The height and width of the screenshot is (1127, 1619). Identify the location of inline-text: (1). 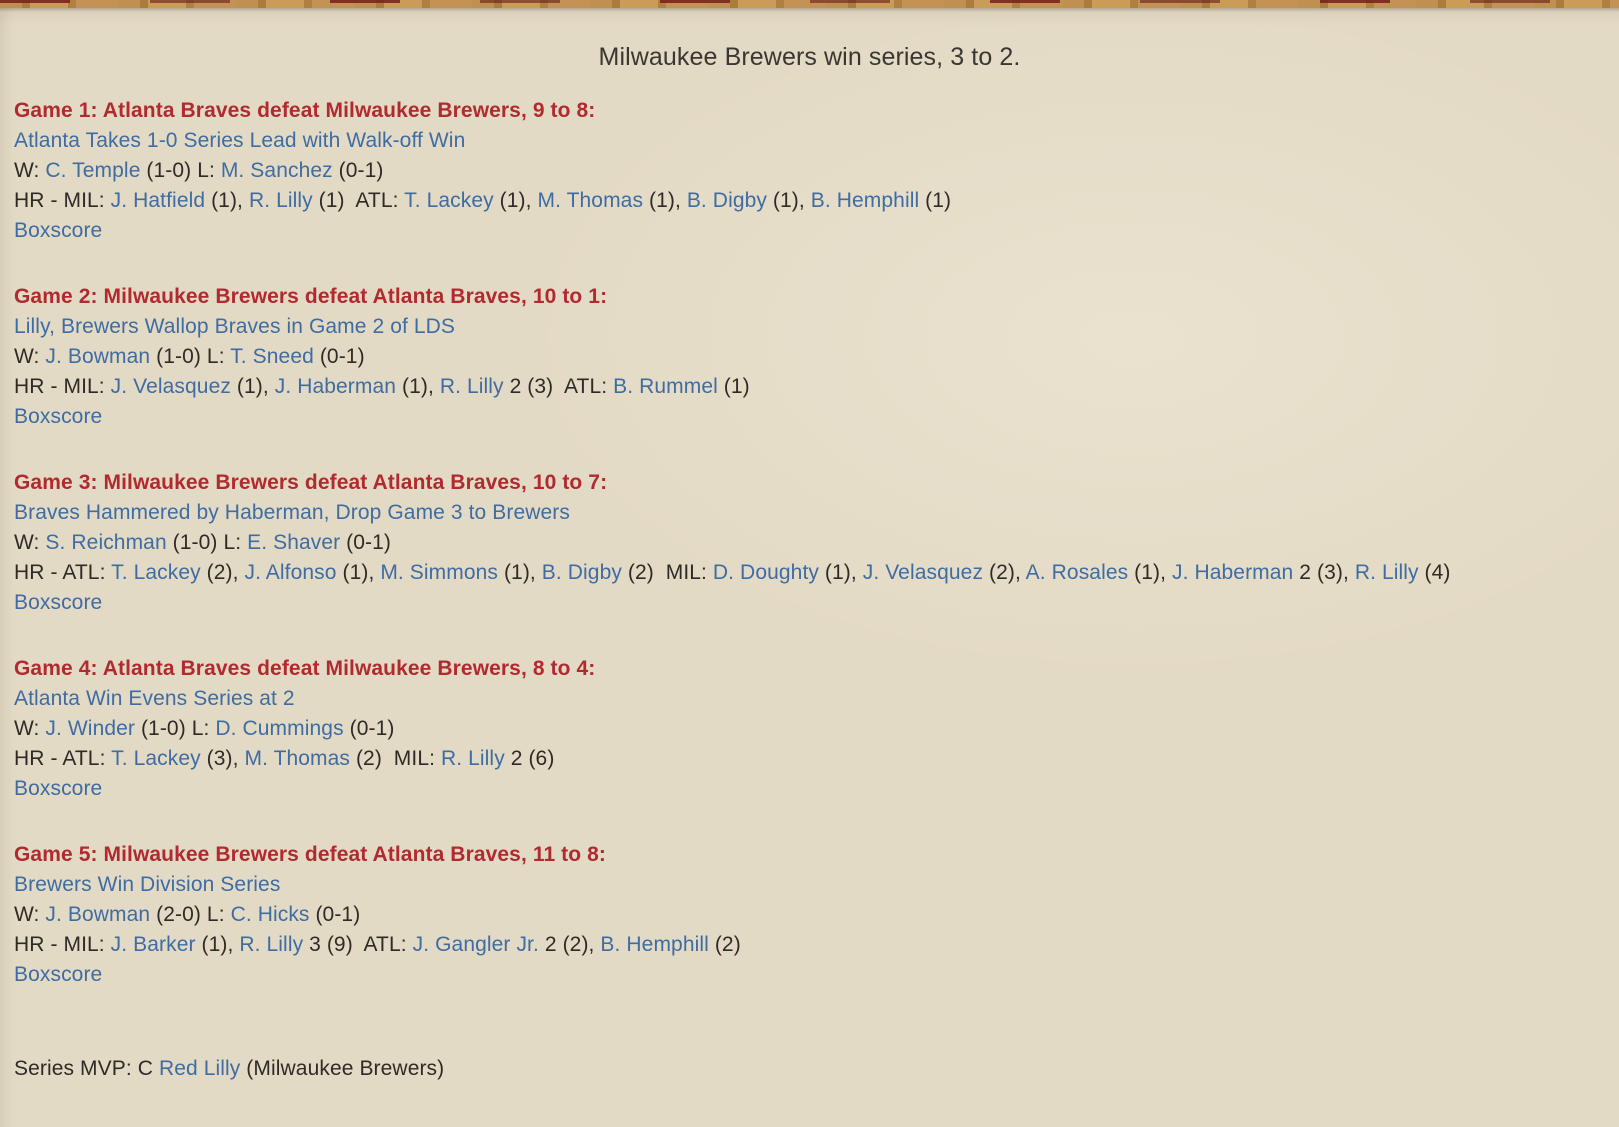
(935, 200).